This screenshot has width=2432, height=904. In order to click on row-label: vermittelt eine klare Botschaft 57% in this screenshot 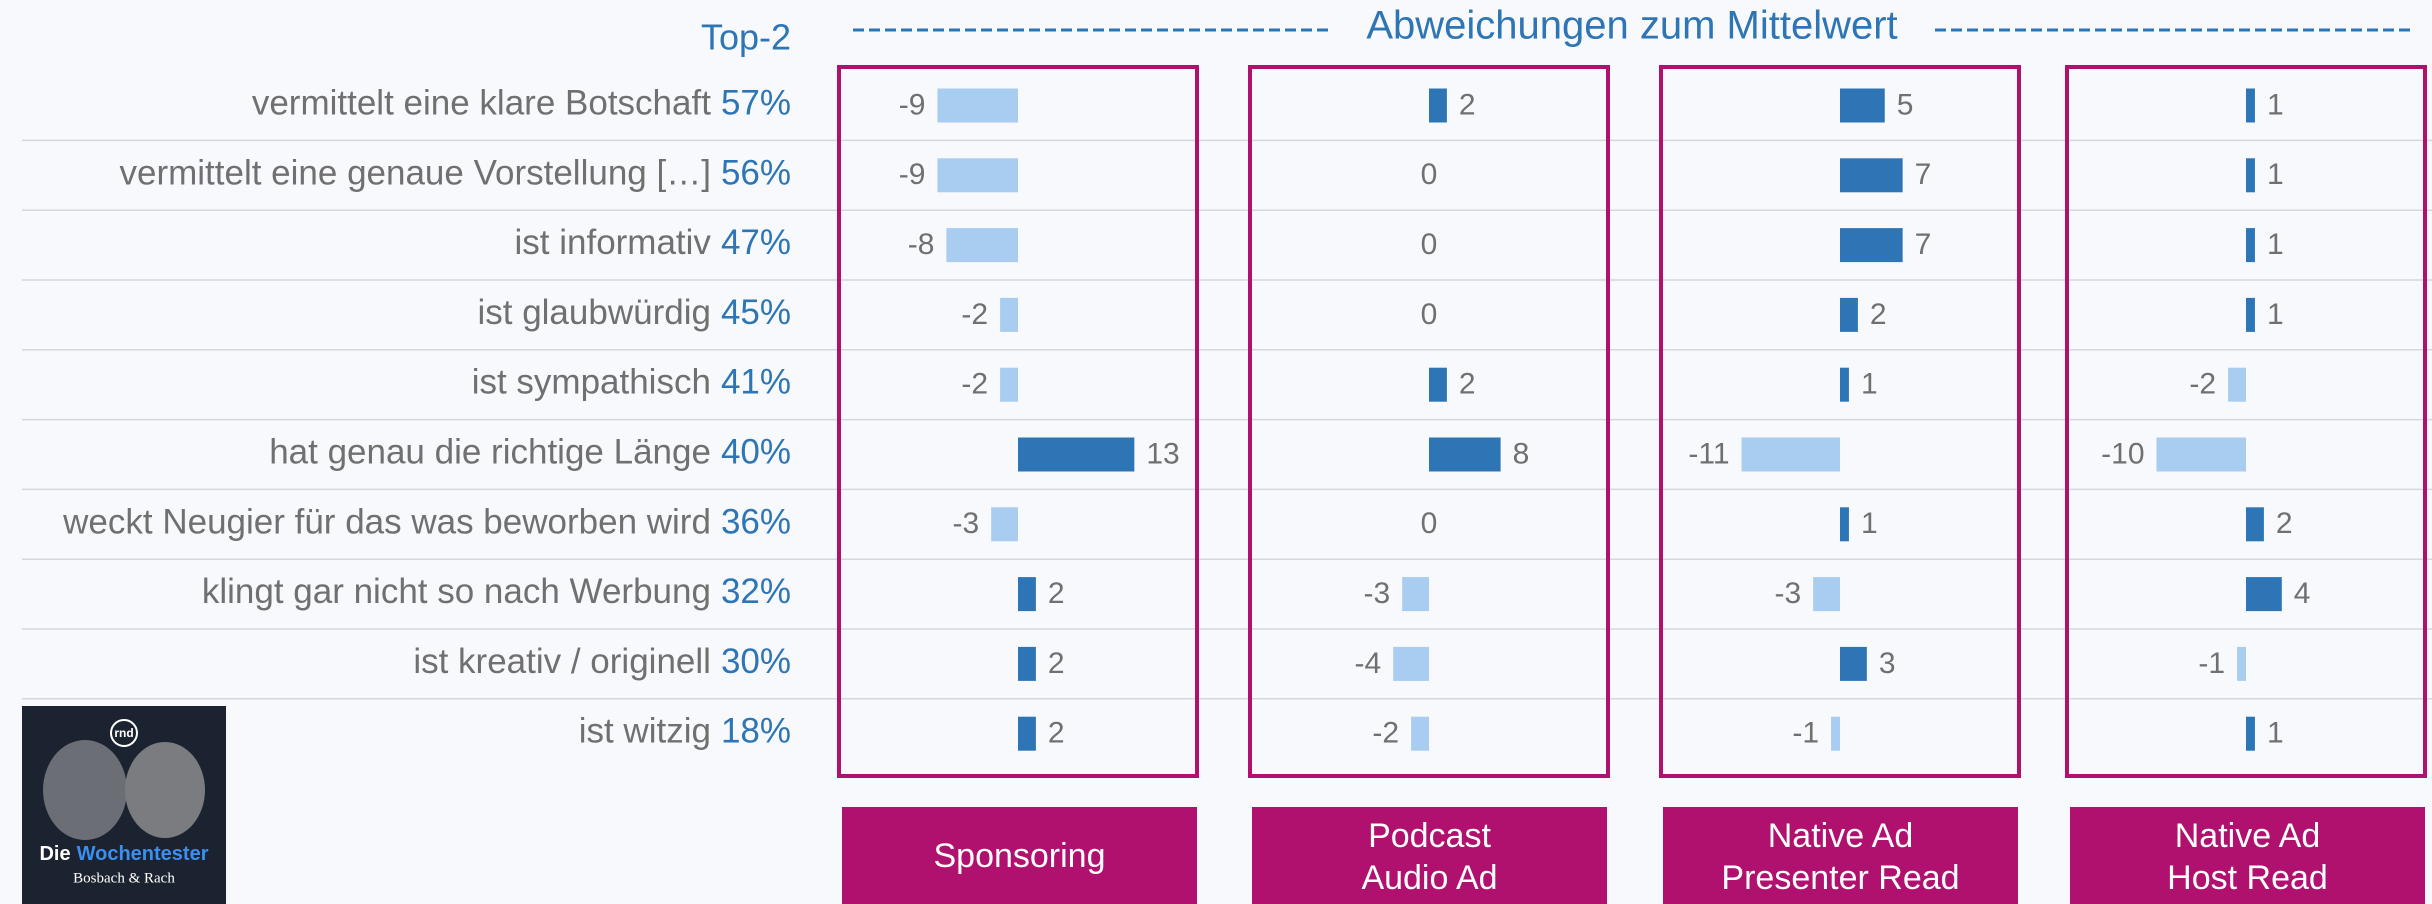, I will do `click(521, 103)`.